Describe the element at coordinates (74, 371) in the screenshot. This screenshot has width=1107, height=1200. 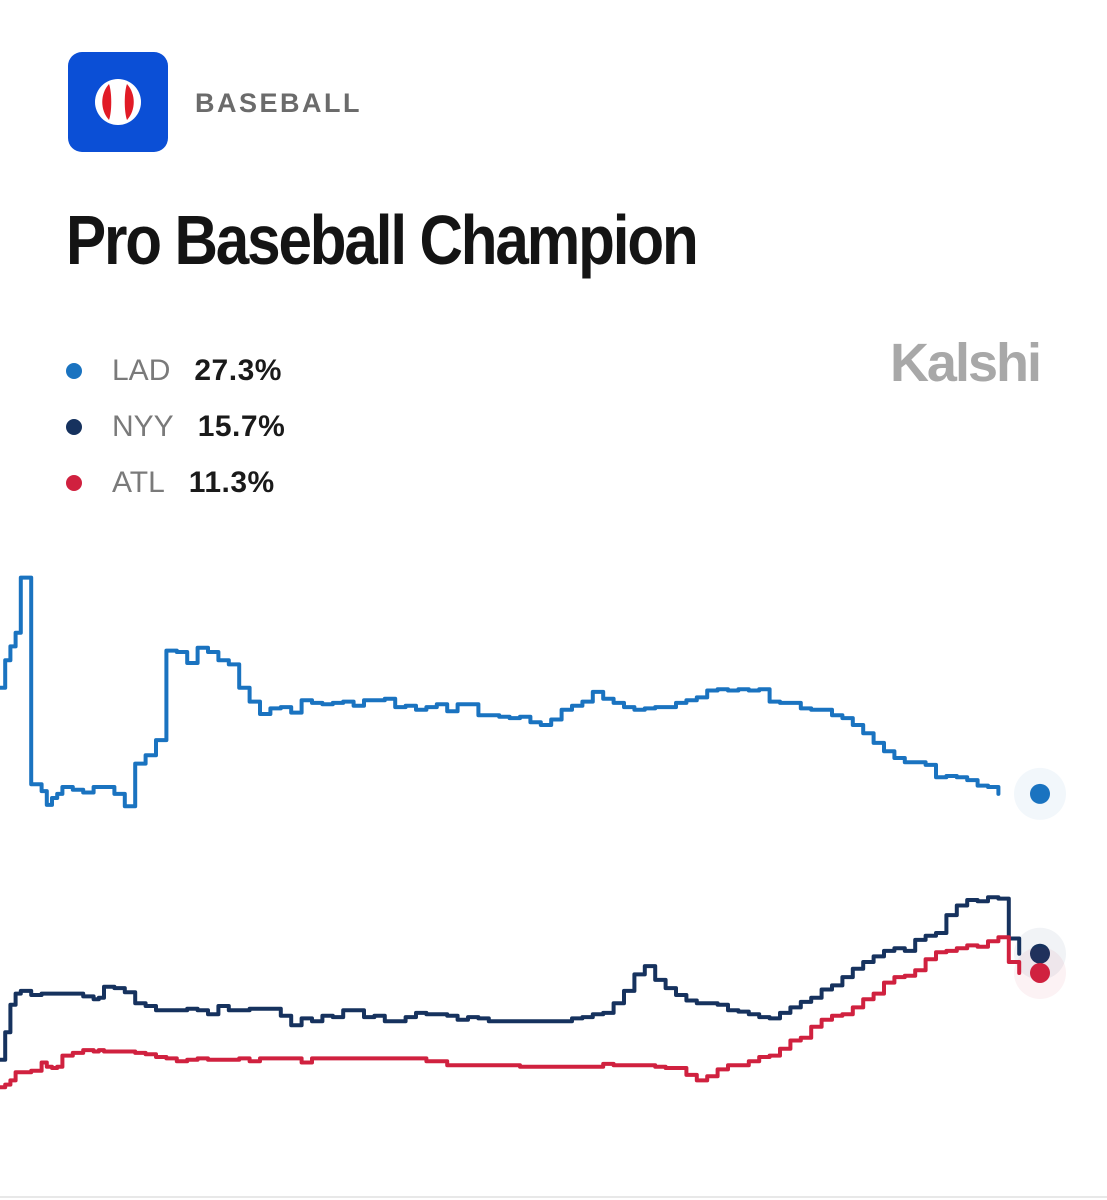
I see `legend-dot-lad` at that location.